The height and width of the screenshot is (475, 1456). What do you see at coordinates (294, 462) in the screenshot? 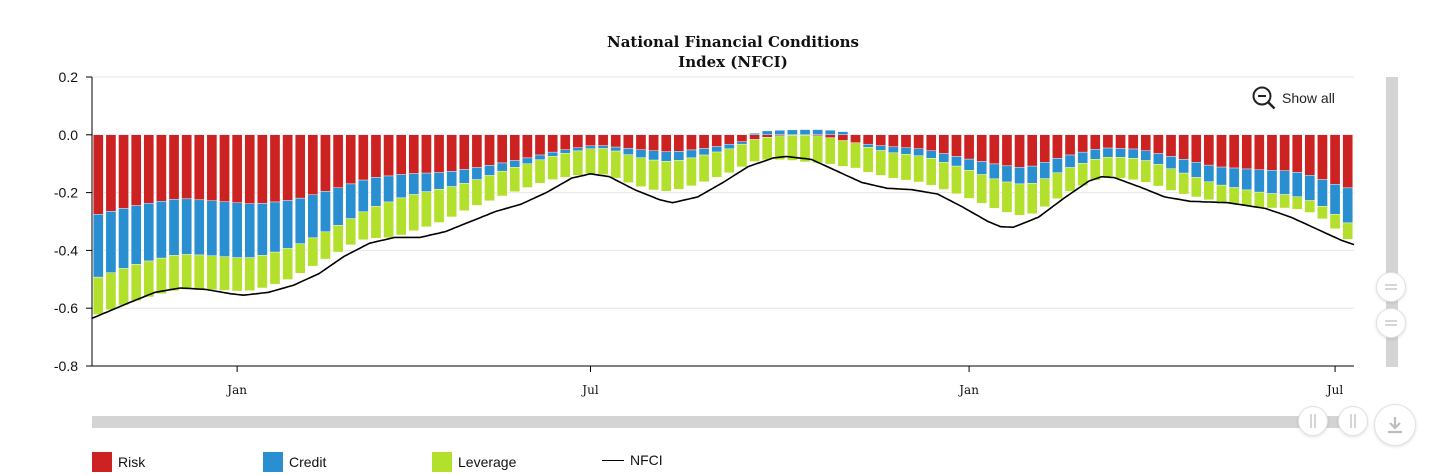
I see `legend-item-credit: Credit` at bounding box center [294, 462].